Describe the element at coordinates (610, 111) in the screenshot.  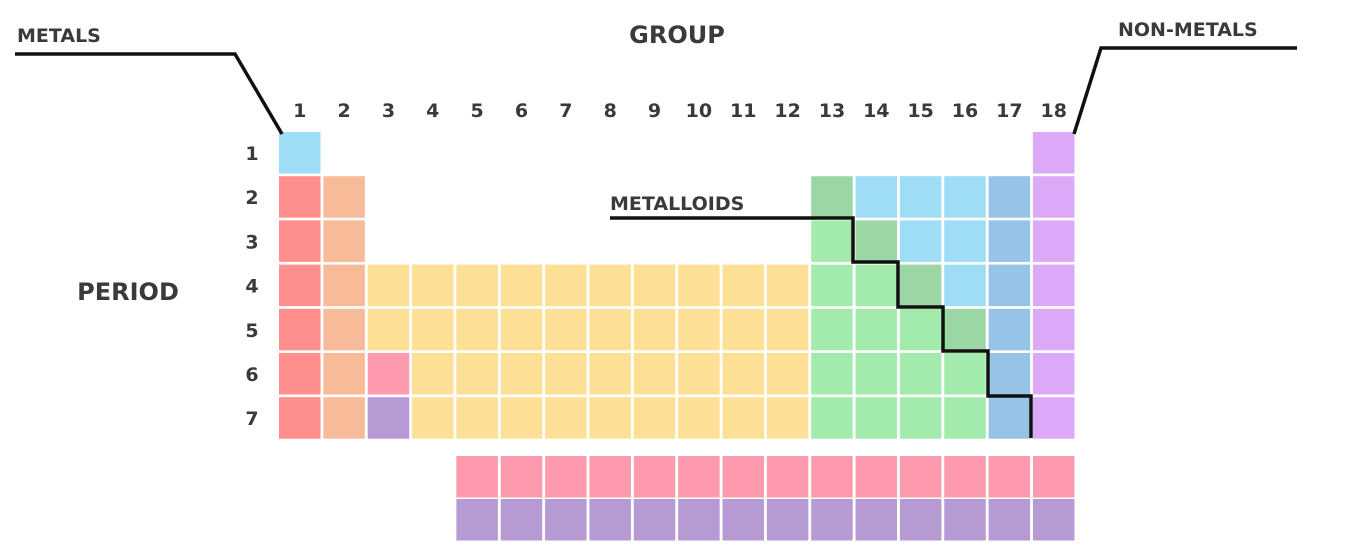
I see `group-number-8: 8` at that location.